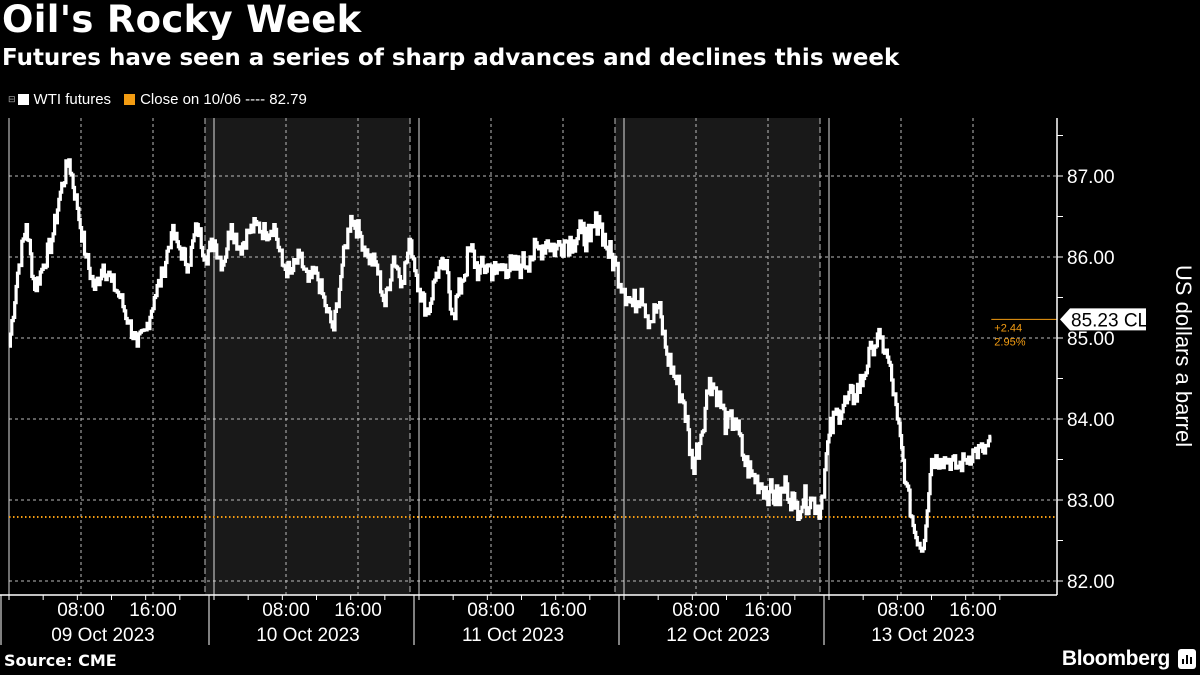 The image size is (1200, 675). Describe the element at coordinates (182, 20) in the screenshot. I see `chart-title: Oil's Rocky Week` at that location.